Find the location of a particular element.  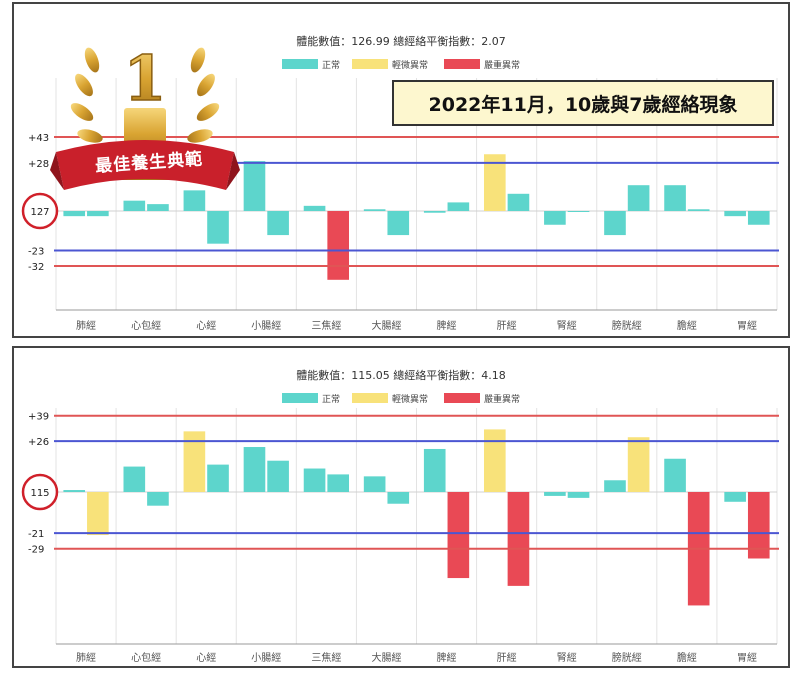

baseline-value-label: 115 is located at coordinates (39, 493).